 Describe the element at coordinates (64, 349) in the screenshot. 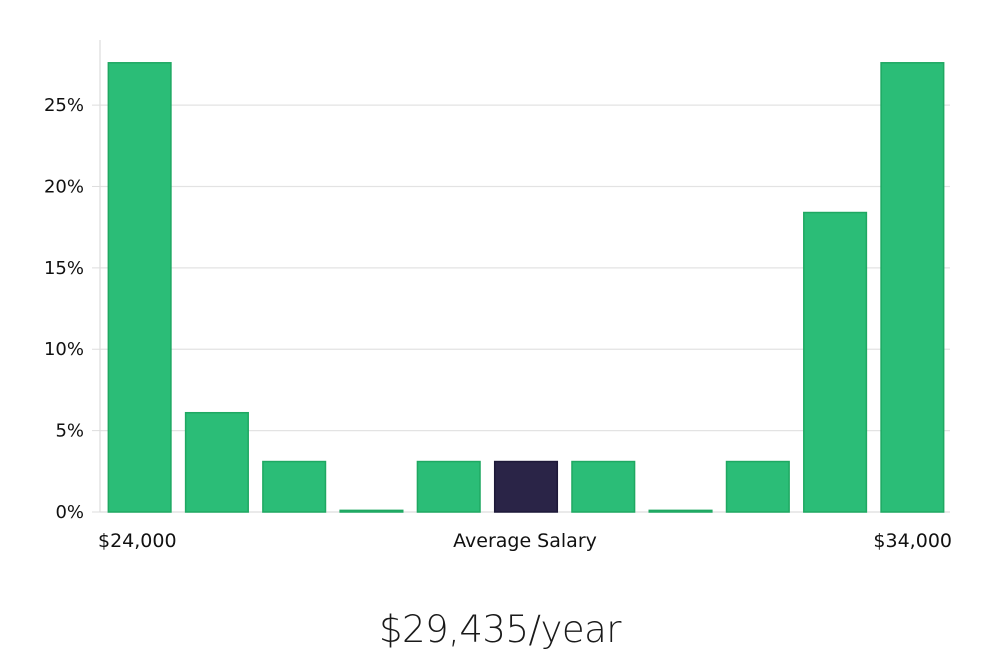

I see `y-tick-label: 10%` at that location.